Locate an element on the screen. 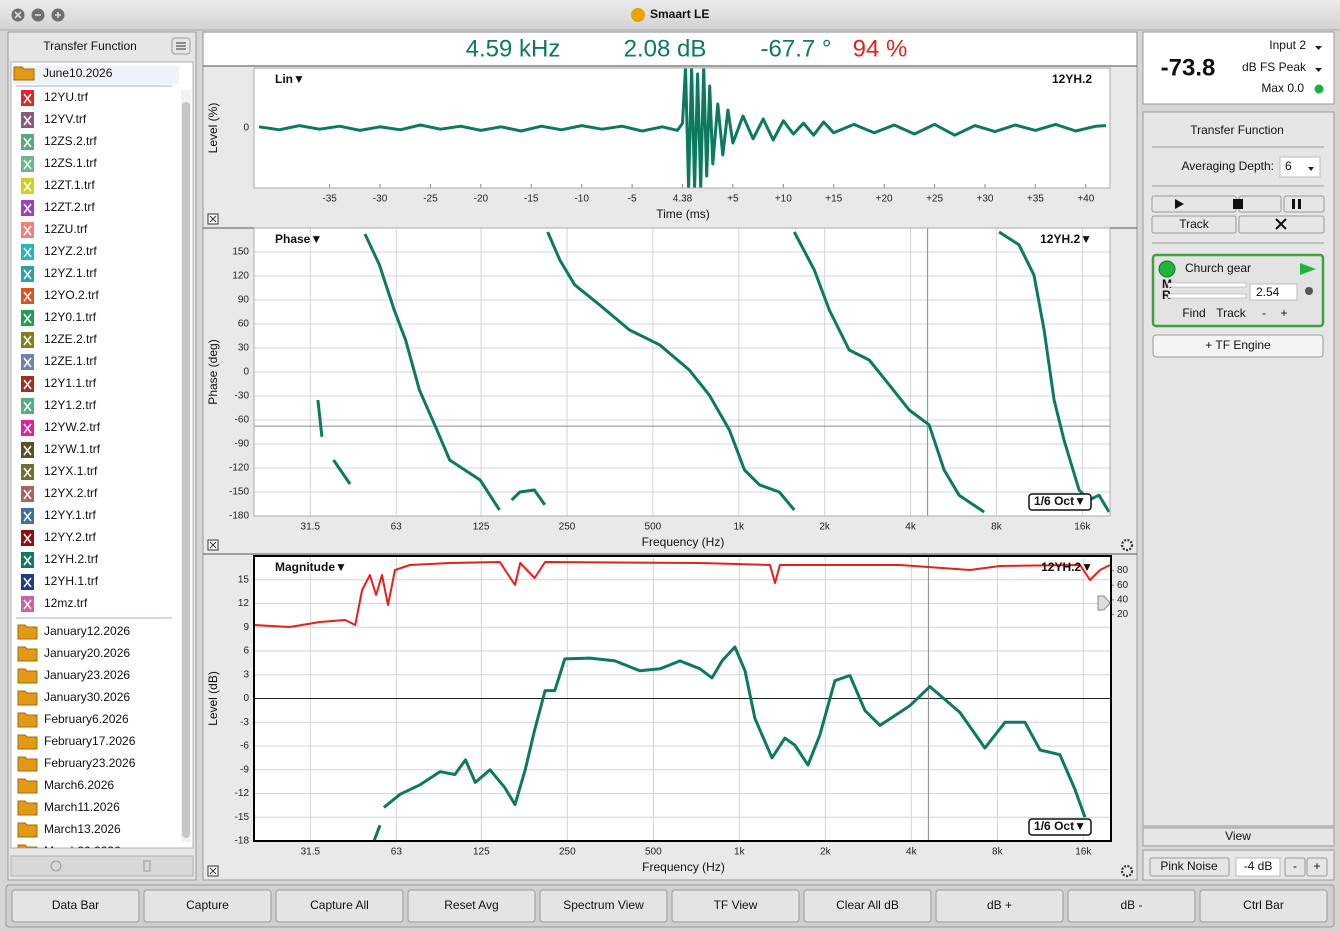  info-button is located at coordinates (56, 866).